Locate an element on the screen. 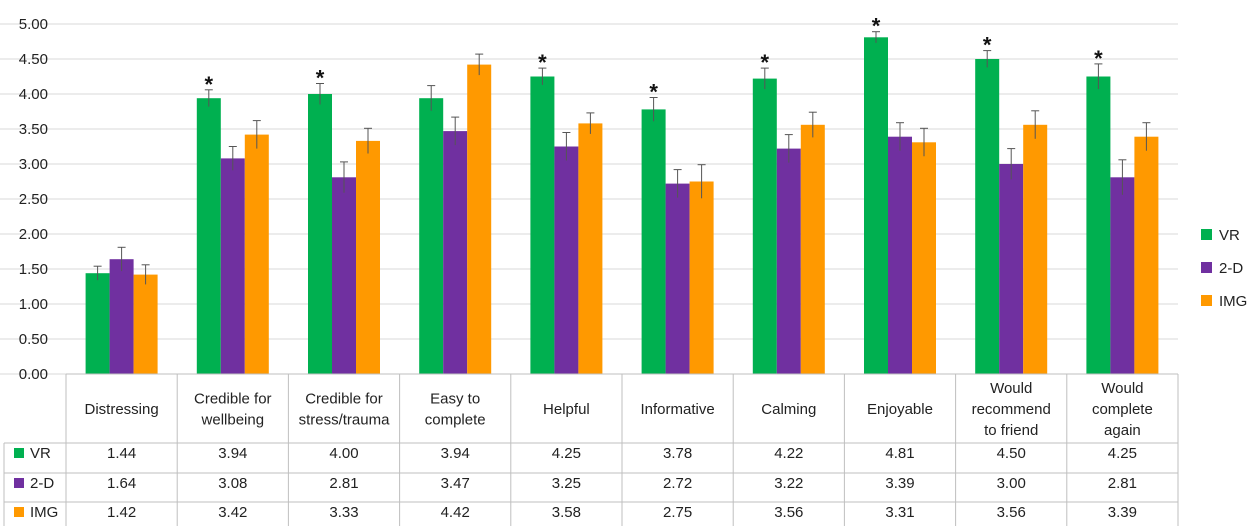 The height and width of the screenshot is (526, 1260). table-row-label: IMG is located at coordinates (44, 512).